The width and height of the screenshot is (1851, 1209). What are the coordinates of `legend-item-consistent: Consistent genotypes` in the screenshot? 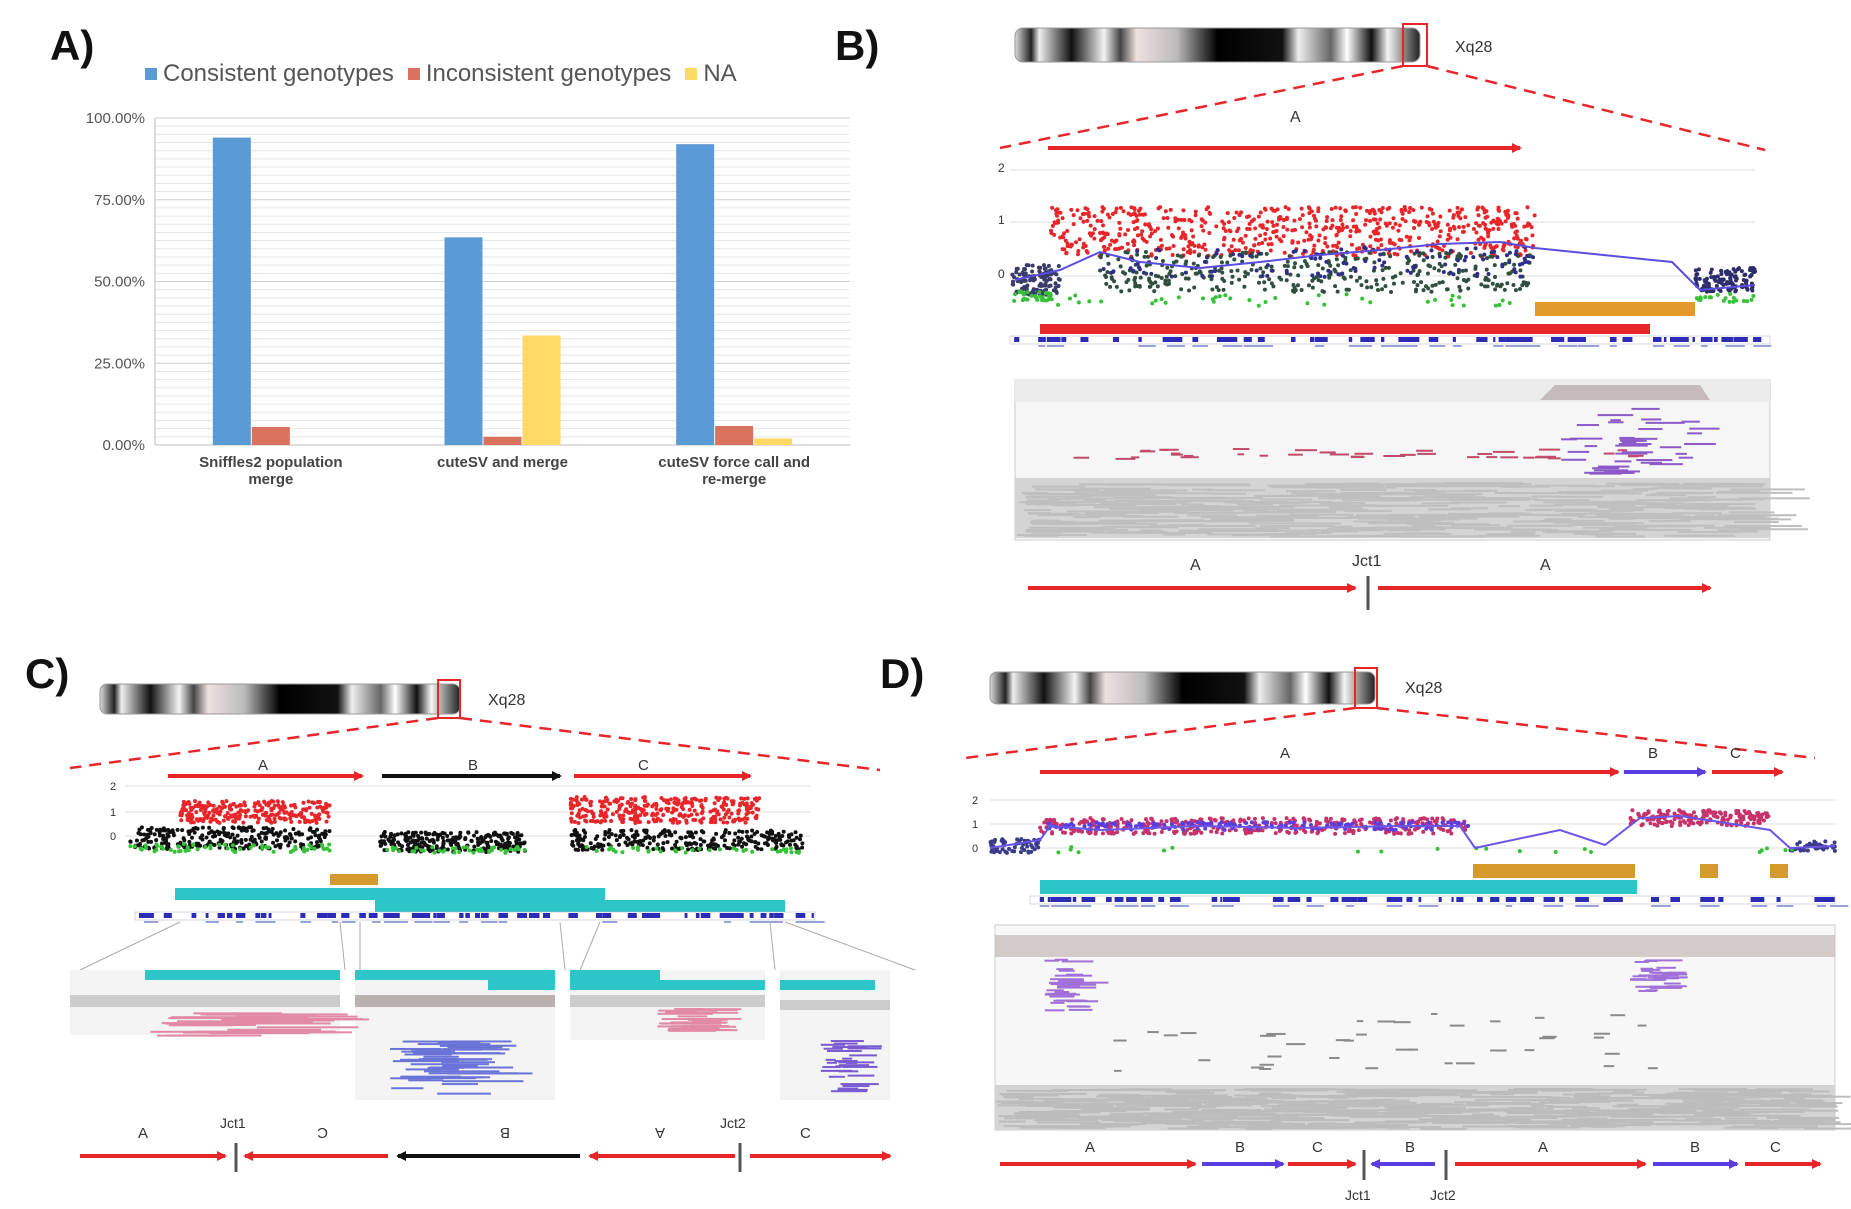 It's located at (269, 74).